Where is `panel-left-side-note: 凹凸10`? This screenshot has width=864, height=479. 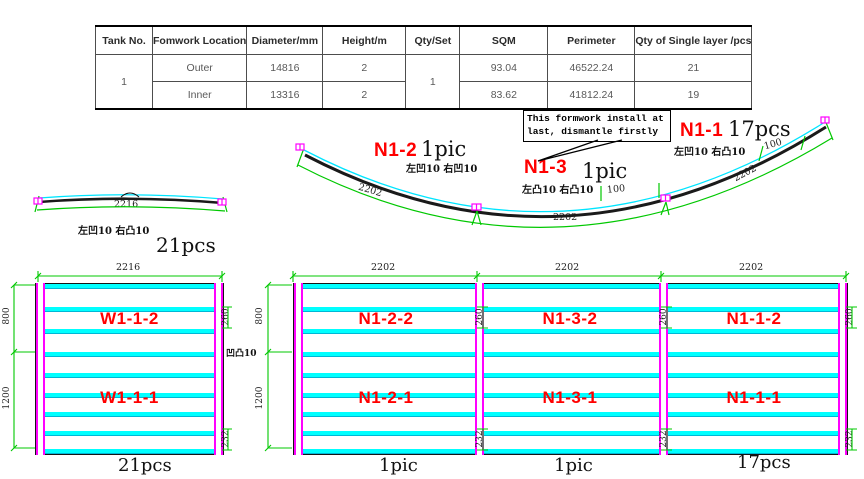 panel-left-side-note: 凹凸10 is located at coordinates (241, 354).